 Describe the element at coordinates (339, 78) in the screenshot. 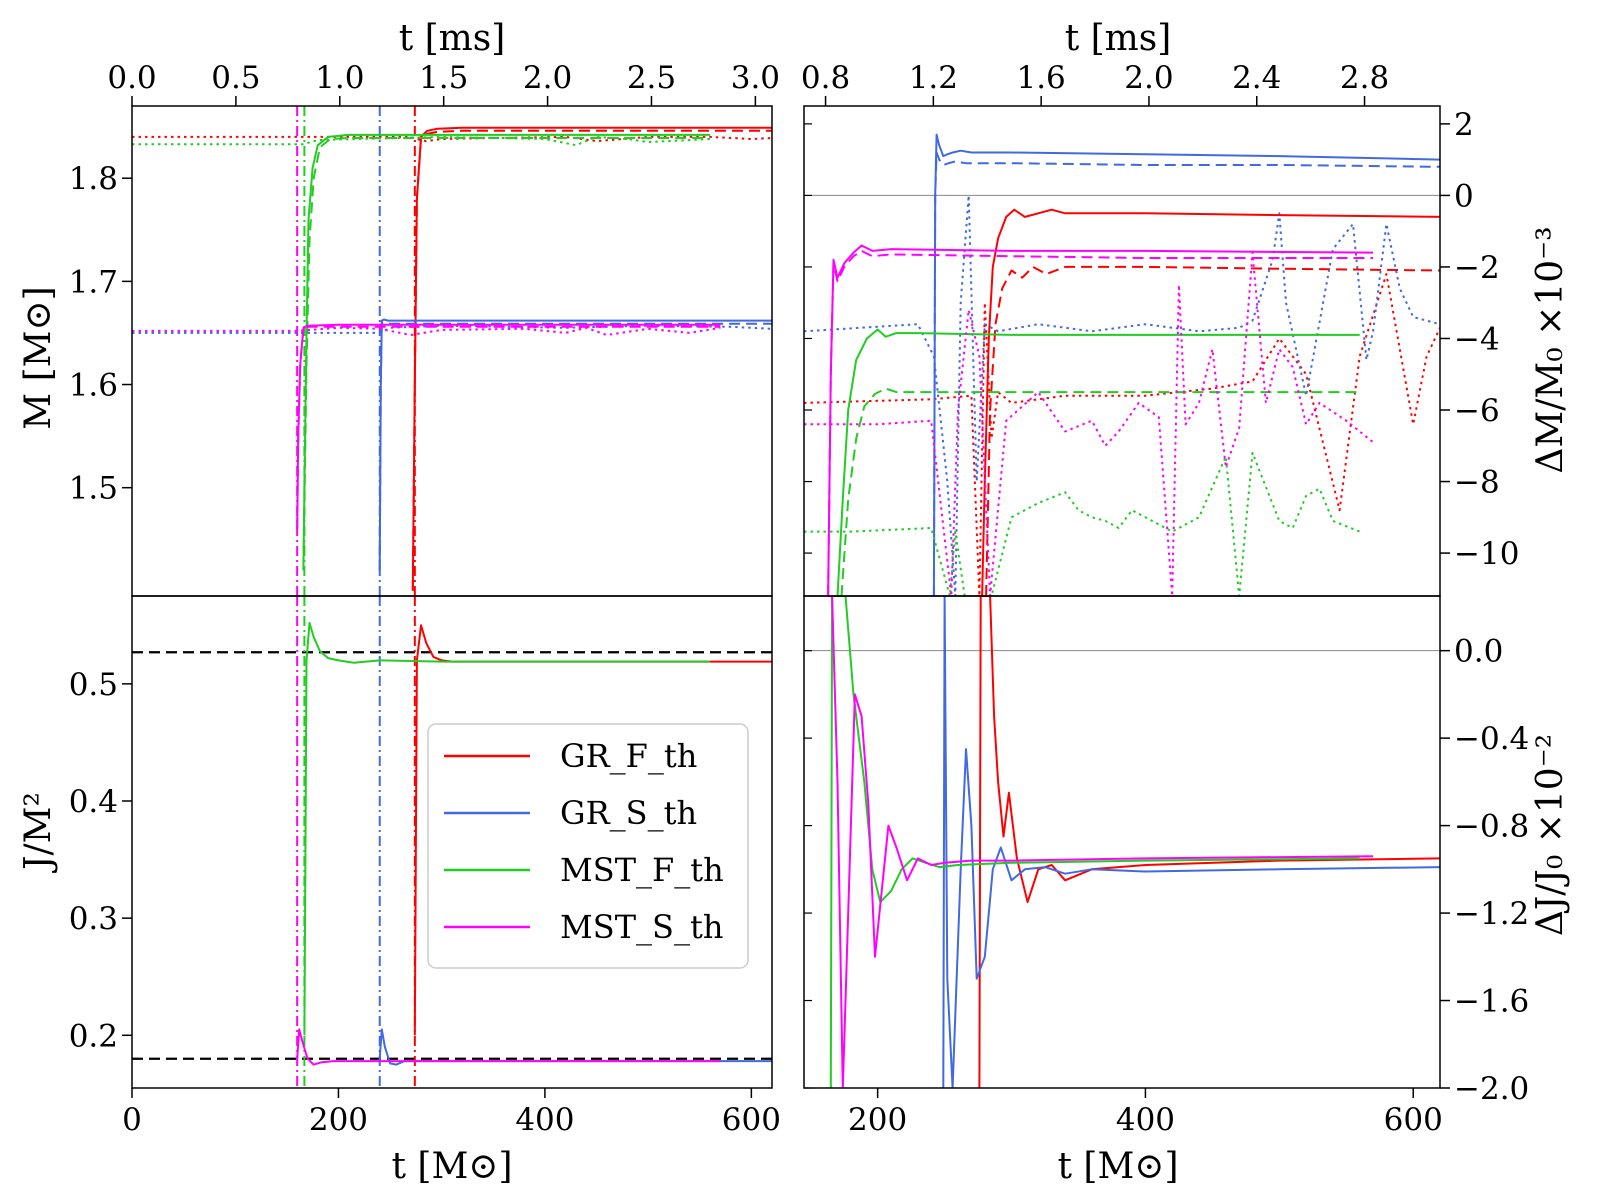

I see `x2-tick-label: 1.0` at that location.